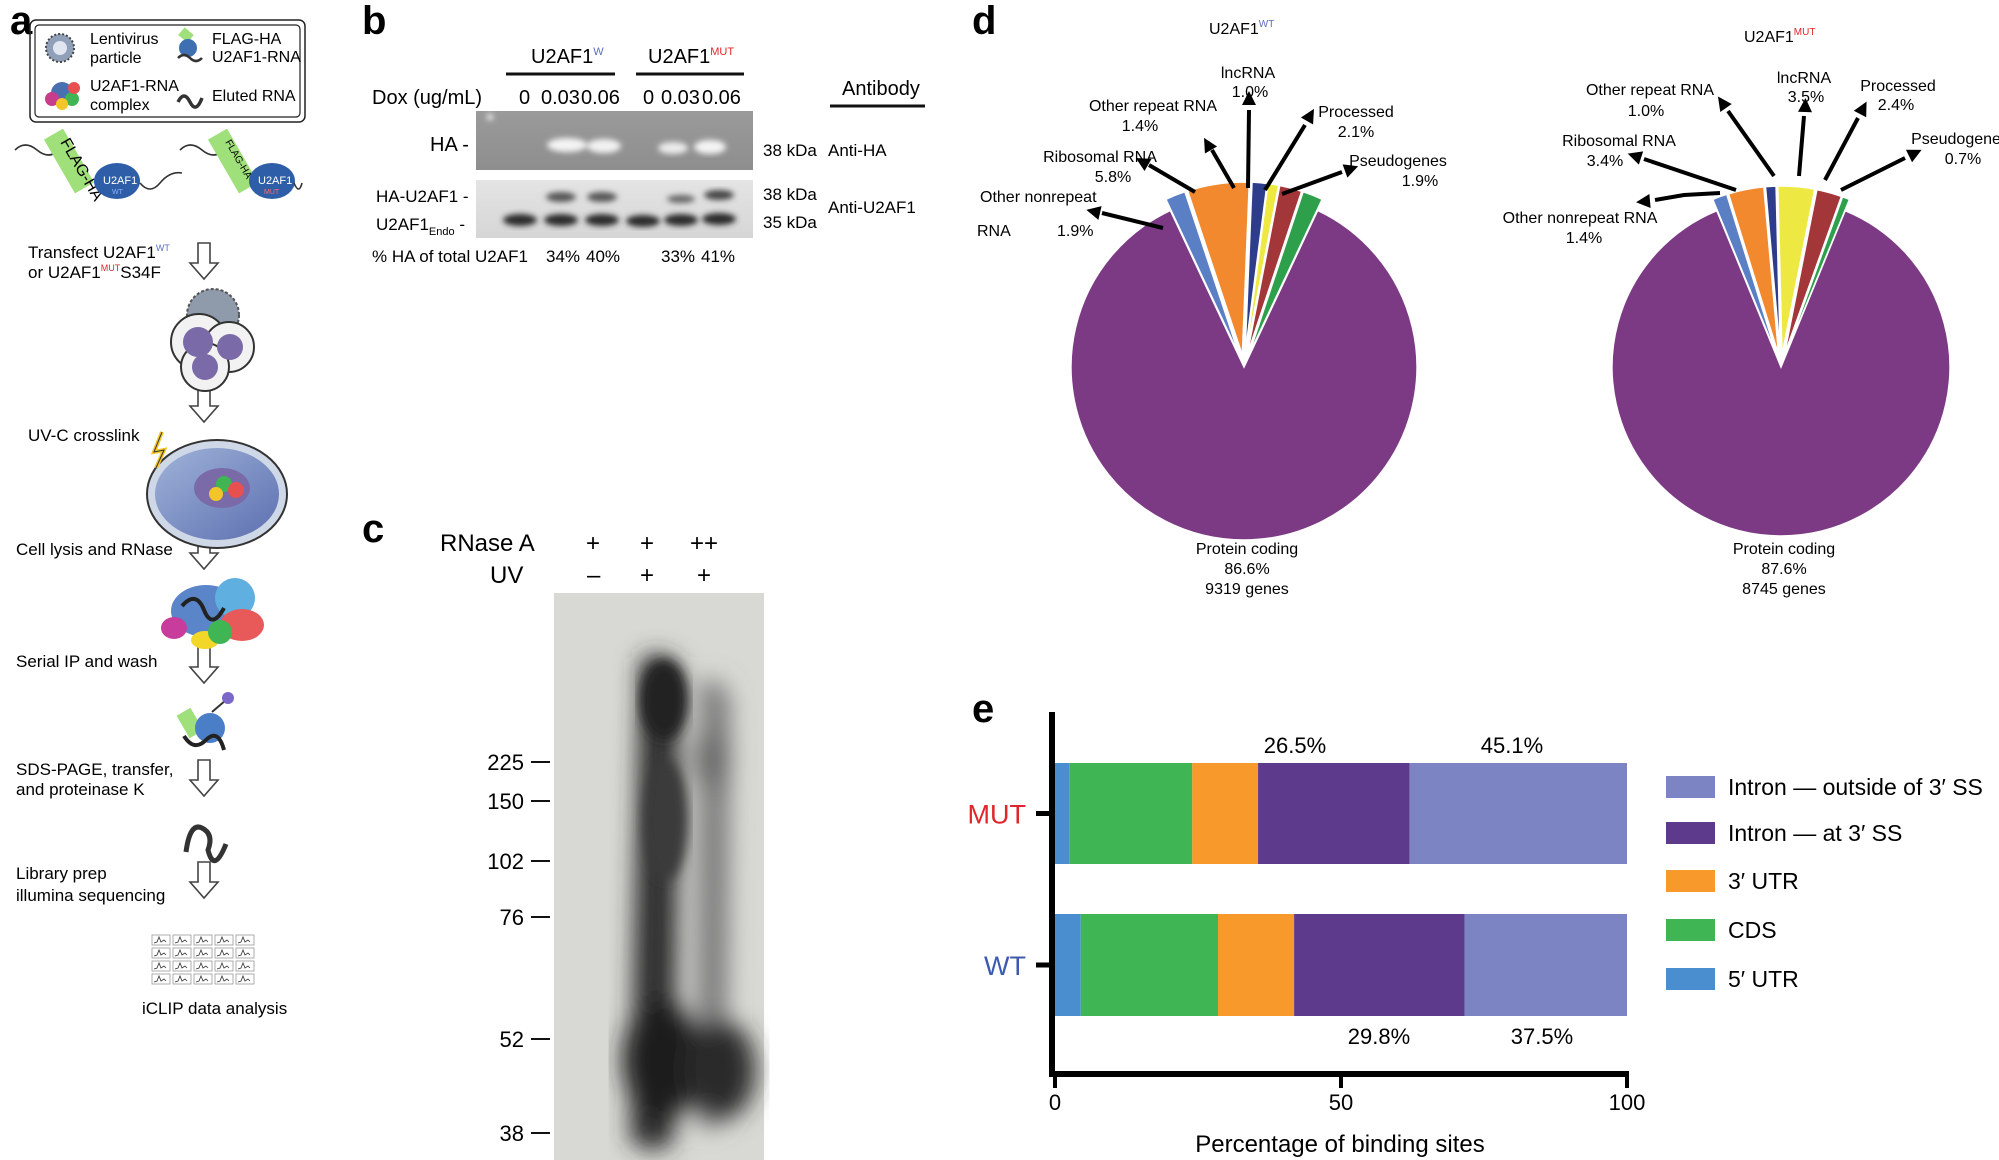 The height and width of the screenshot is (1160, 1999). What do you see at coordinates (214, 1008) in the screenshot?
I see `step-analysis: iCLIP data analysis` at bounding box center [214, 1008].